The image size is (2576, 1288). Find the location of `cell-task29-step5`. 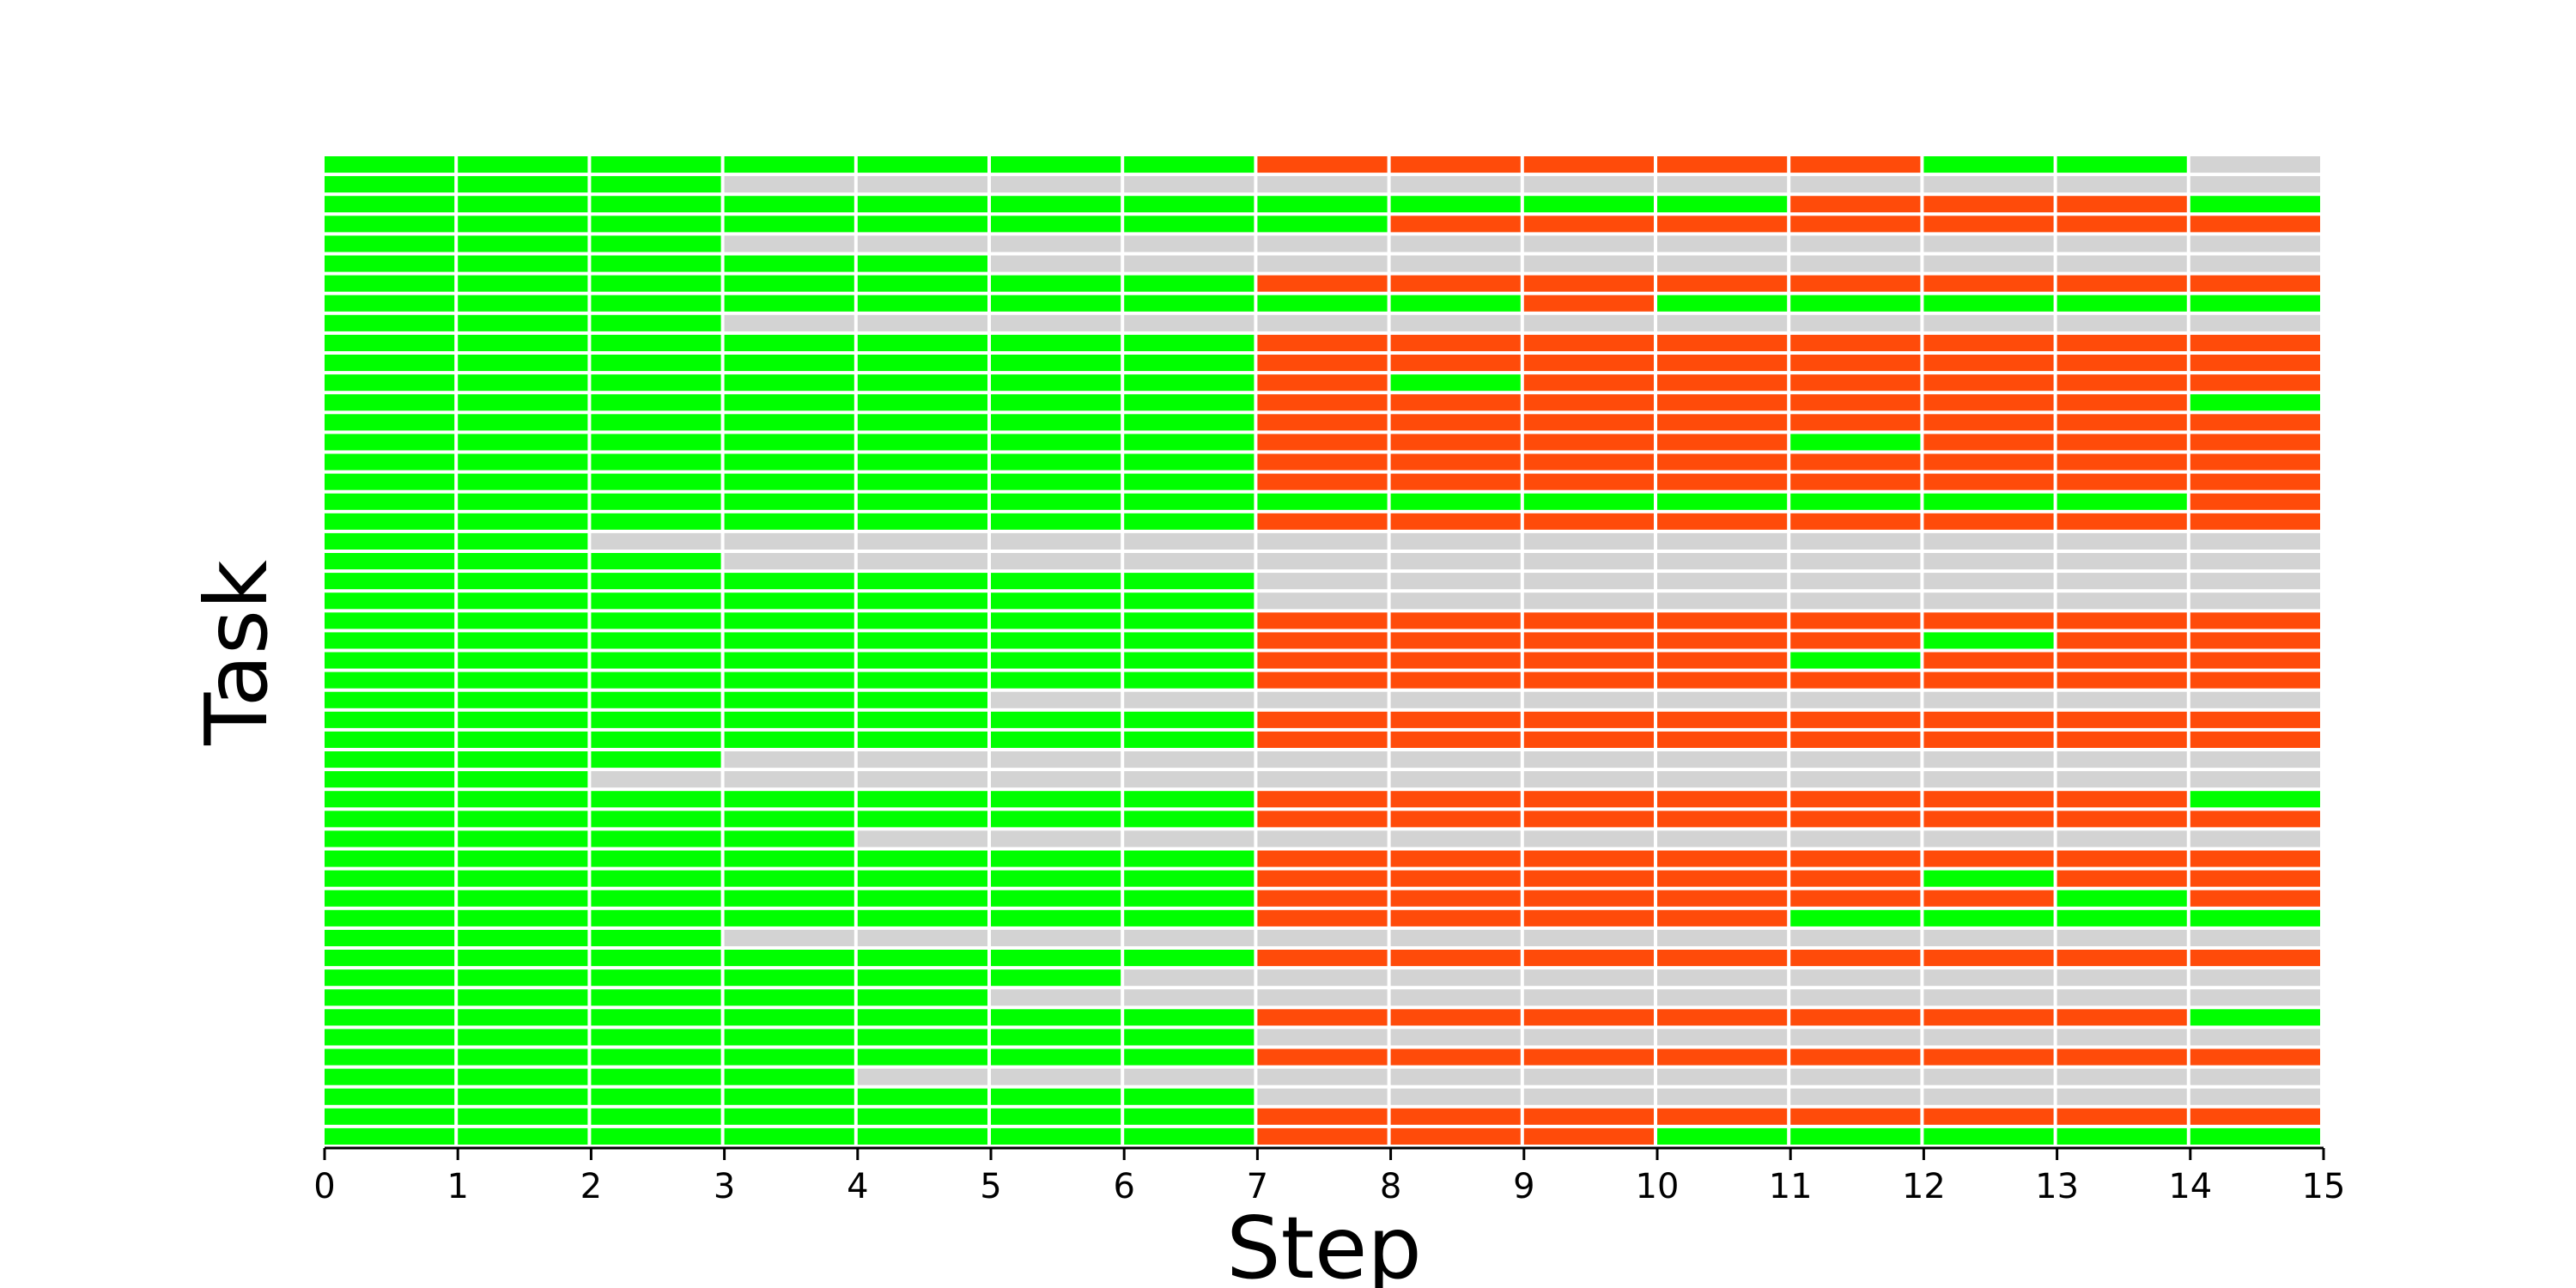

cell-task29-step5 is located at coordinates (1056, 719).